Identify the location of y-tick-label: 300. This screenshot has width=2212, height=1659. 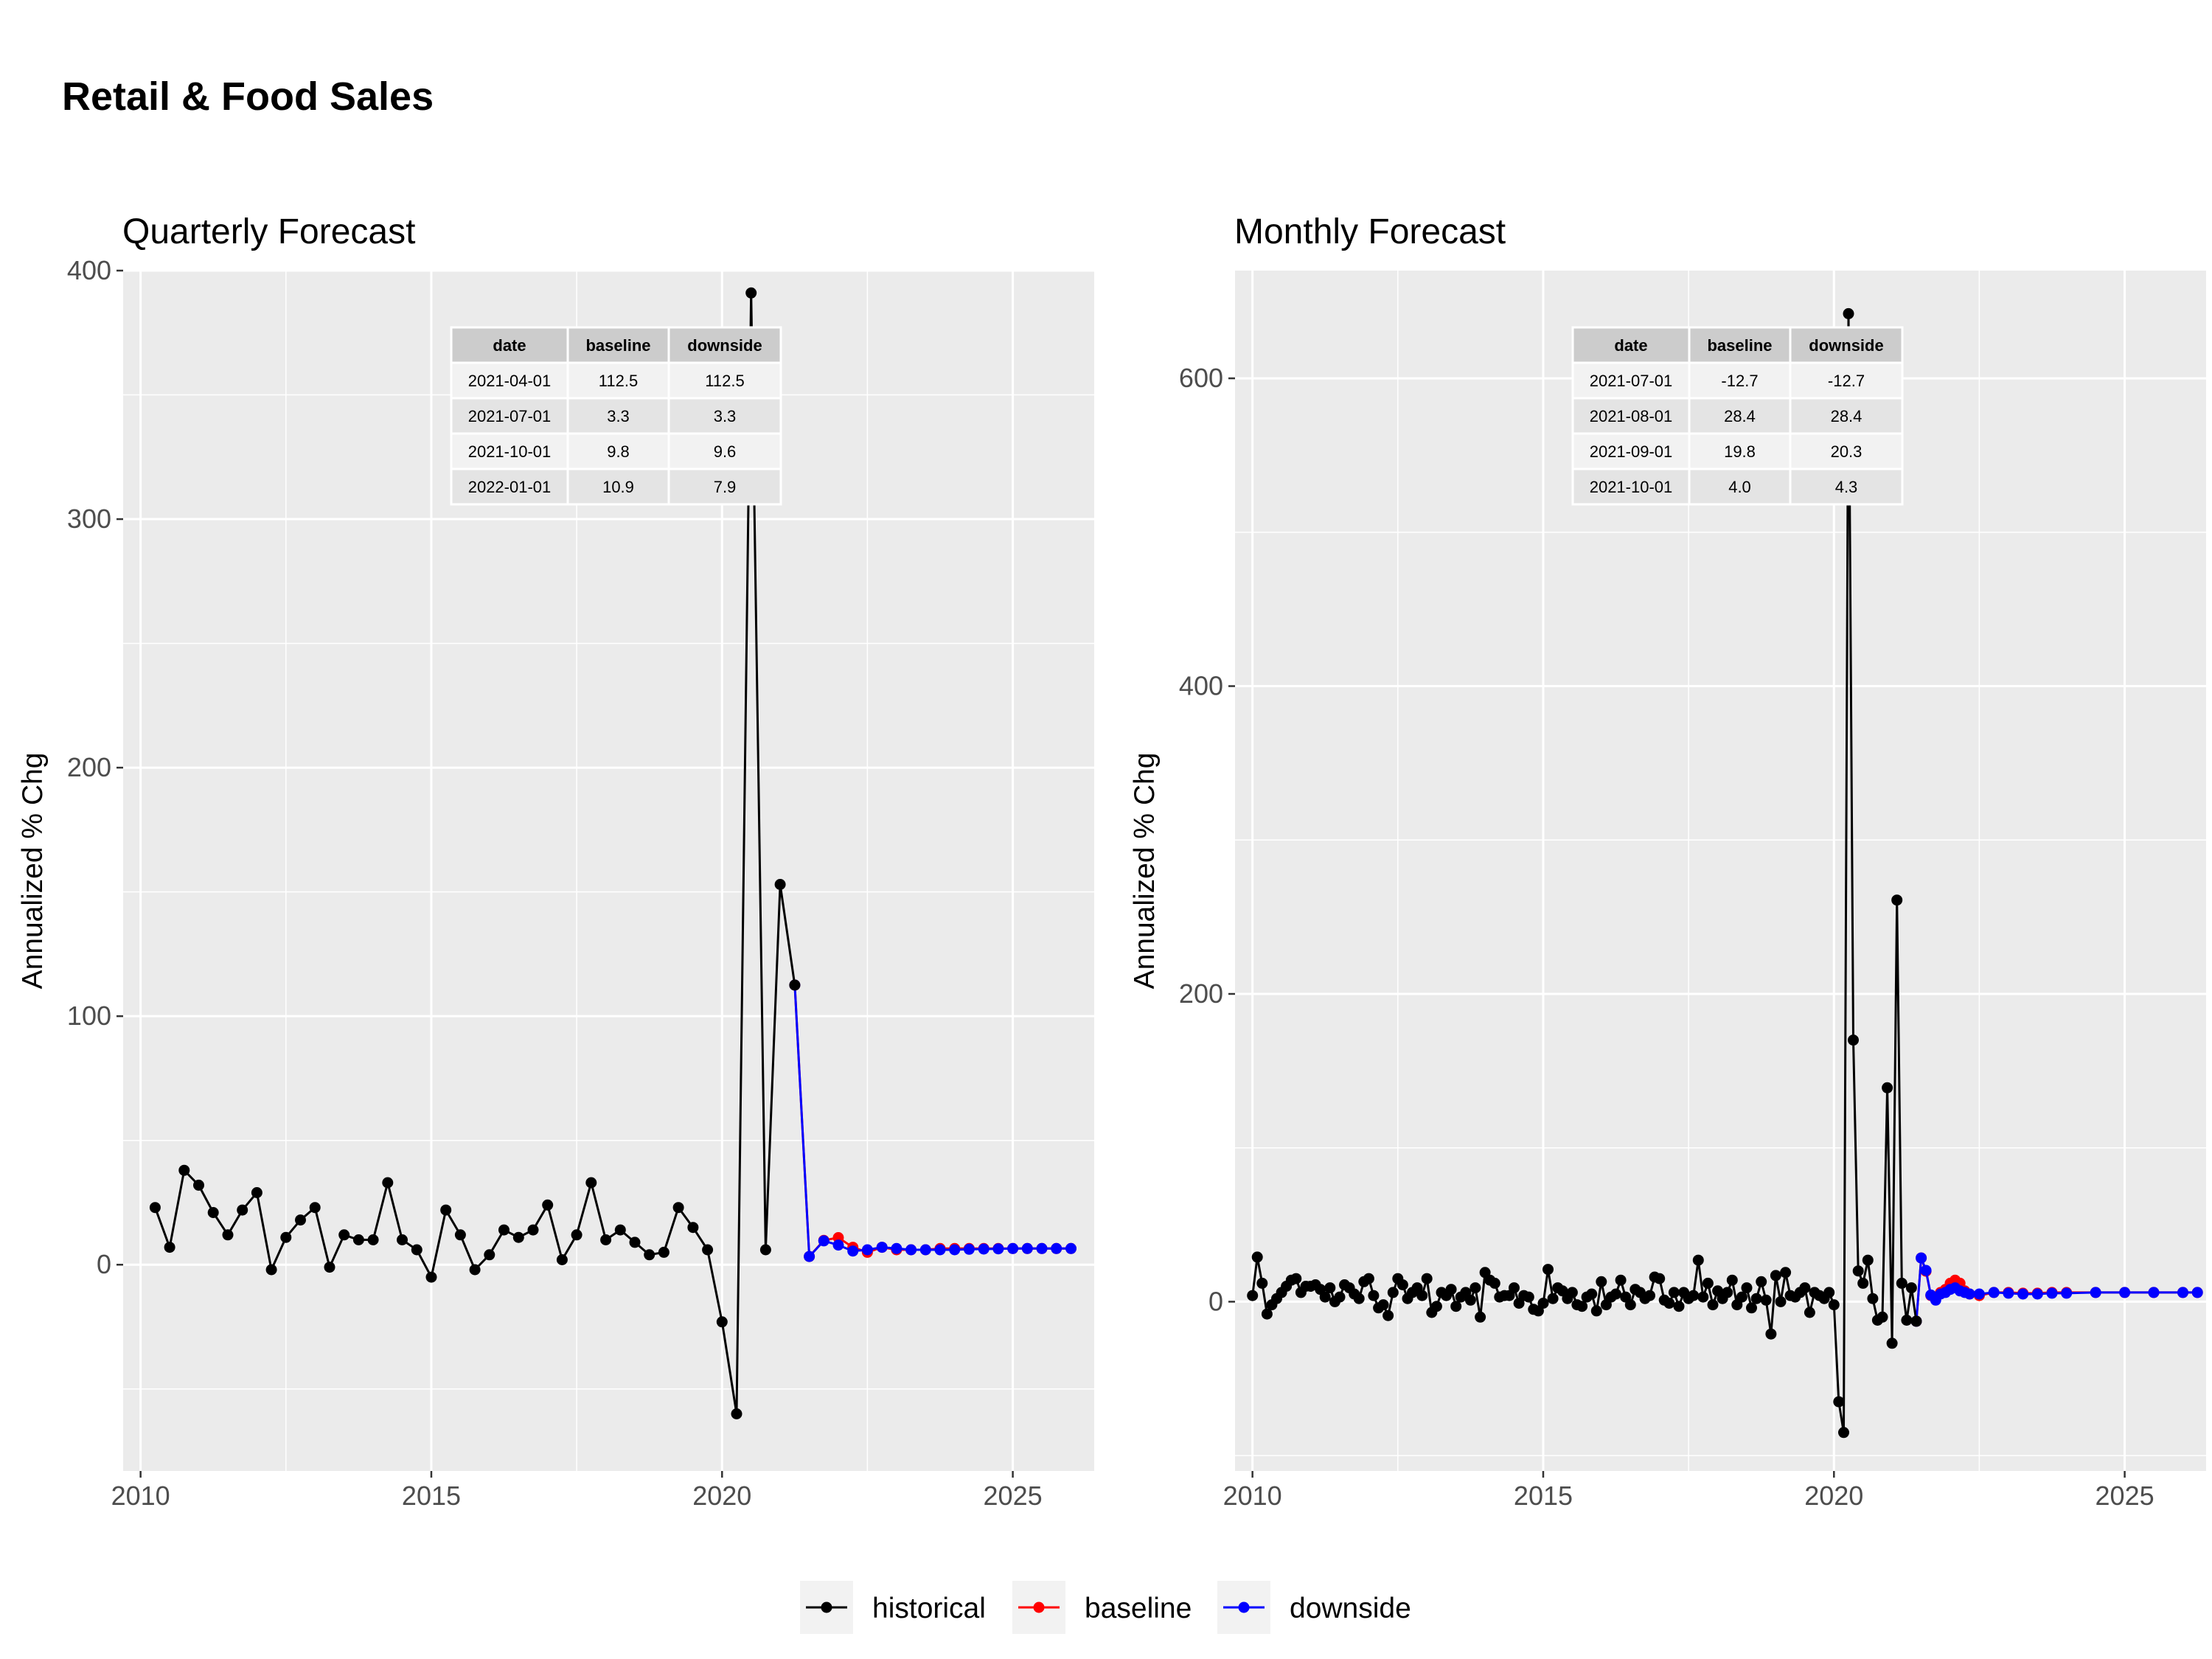
(89, 519).